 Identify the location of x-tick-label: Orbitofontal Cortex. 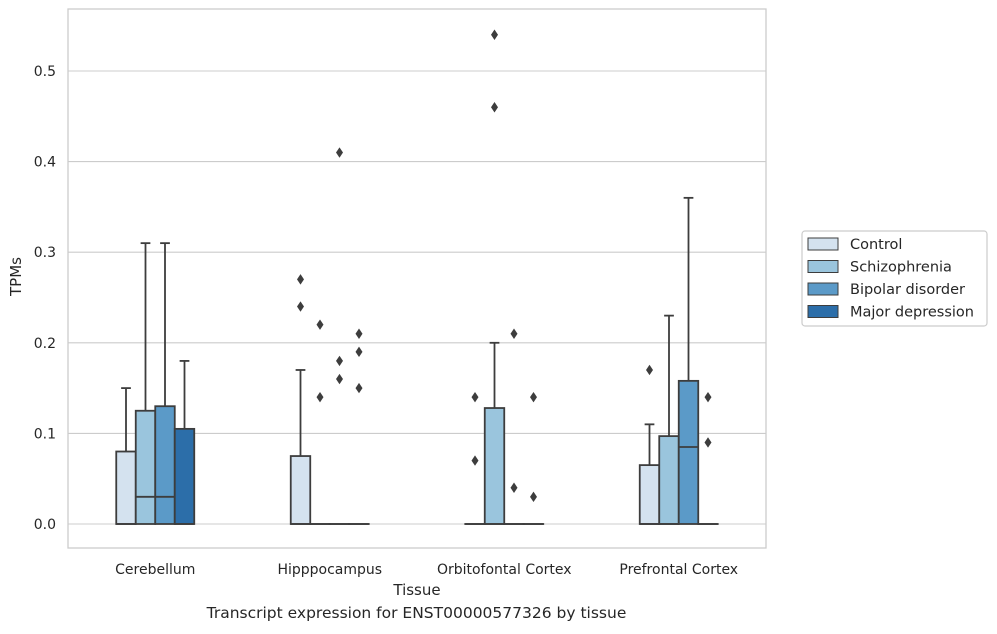
(504, 570).